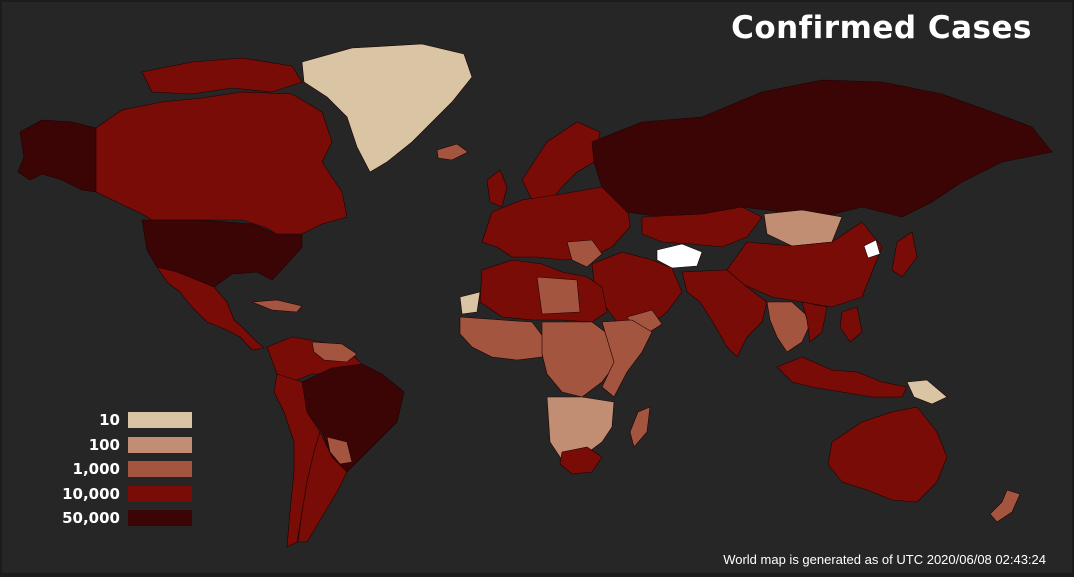 The image size is (1074, 577). Describe the element at coordinates (579, 359) in the screenshot. I see `region-central-africa` at that location.